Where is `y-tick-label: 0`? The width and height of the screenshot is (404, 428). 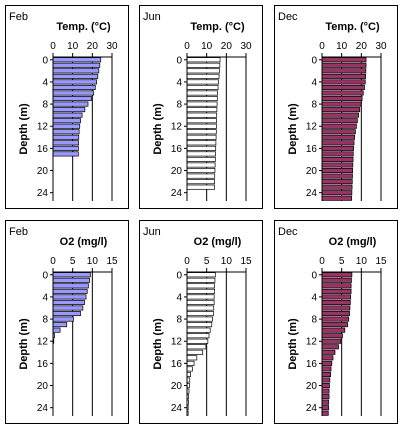 y-tick-label: 0 is located at coordinates (179, 60).